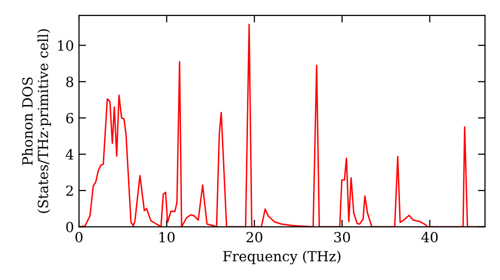  I want to click on x-axis-title: Frequency (THz), so click(281, 257).